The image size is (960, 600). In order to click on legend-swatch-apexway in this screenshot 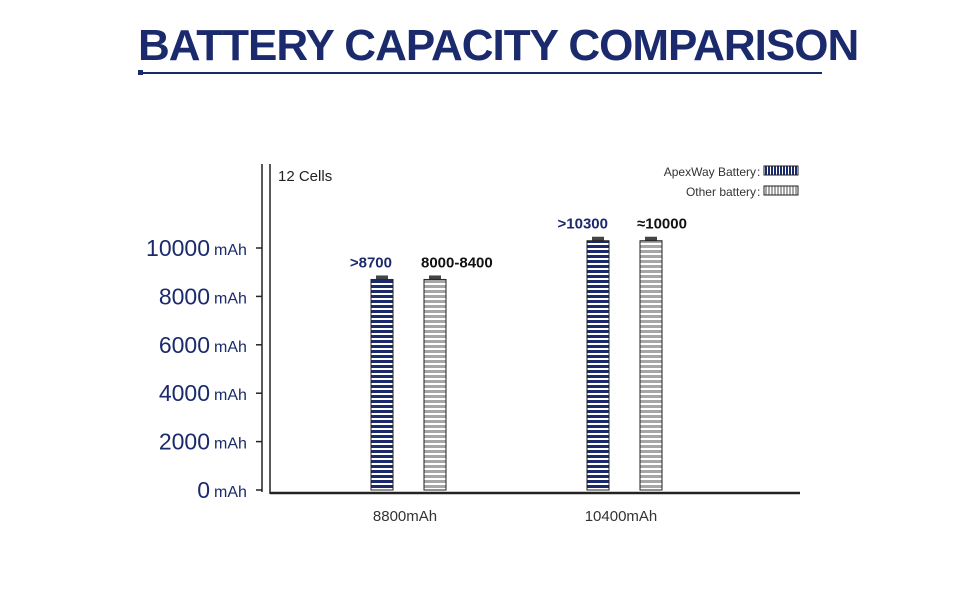, I will do `click(781, 170)`.